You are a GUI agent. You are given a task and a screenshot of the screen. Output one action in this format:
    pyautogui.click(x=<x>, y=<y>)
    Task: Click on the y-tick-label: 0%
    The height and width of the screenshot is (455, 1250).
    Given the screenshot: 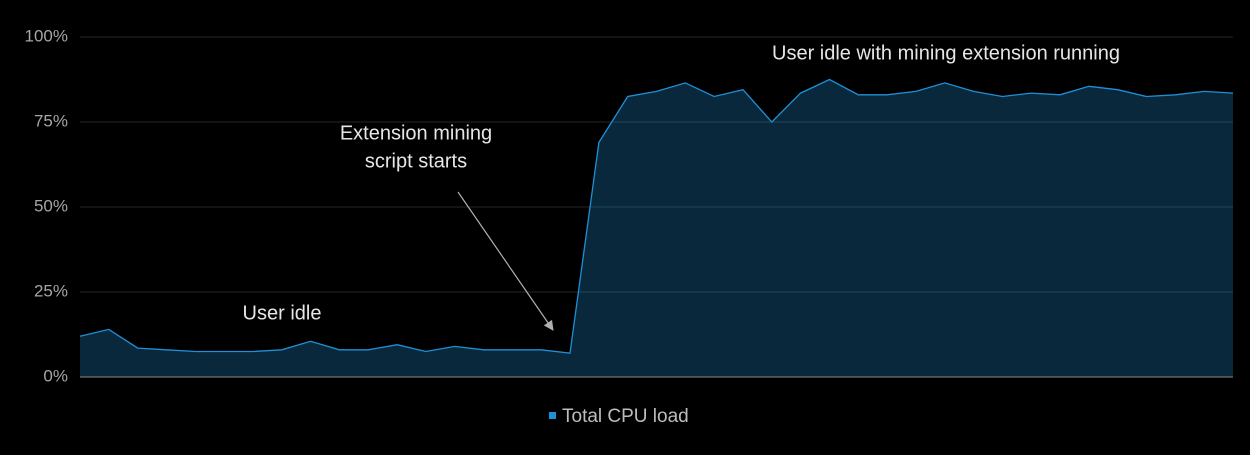 What is the action you would take?
    pyautogui.click(x=55, y=375)
    